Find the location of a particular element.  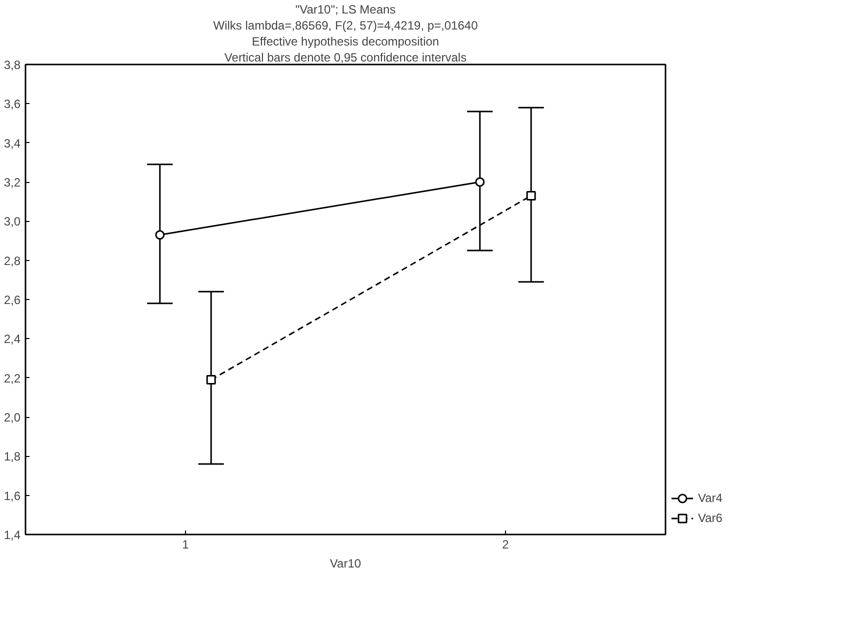

x-tick-label: 2 is located at coordinates (506, 545).